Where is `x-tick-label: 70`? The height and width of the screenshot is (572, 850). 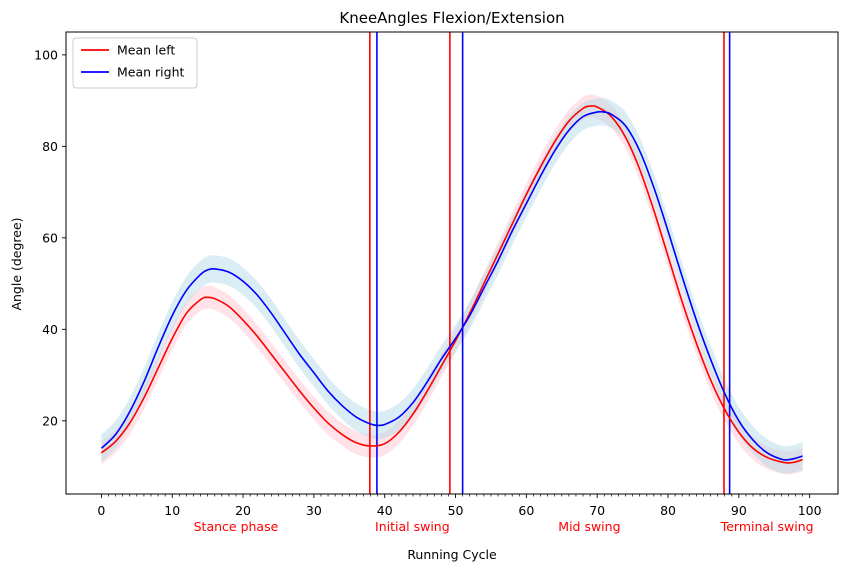
x-tick-label: 70 is located at coordinates (597, 510).